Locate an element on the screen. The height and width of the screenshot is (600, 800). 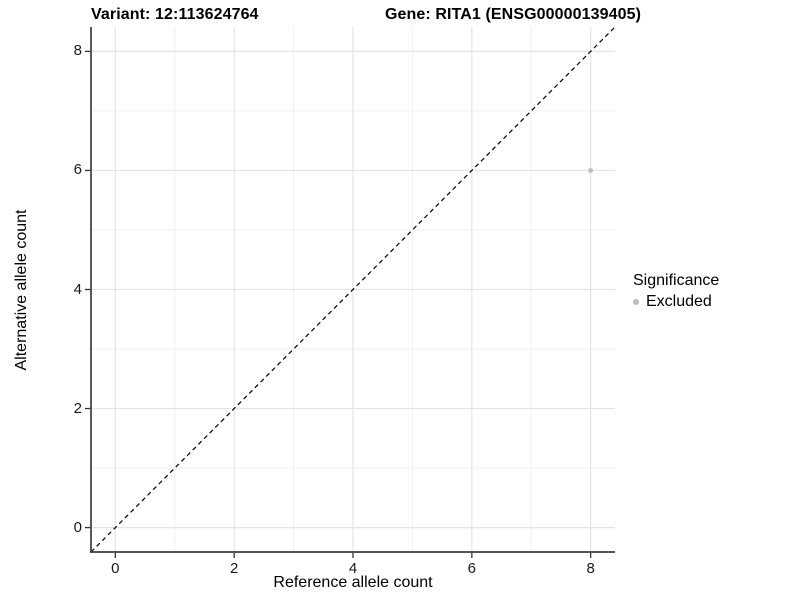
x-tick-label: 0 is located at coordinates (115, 568).